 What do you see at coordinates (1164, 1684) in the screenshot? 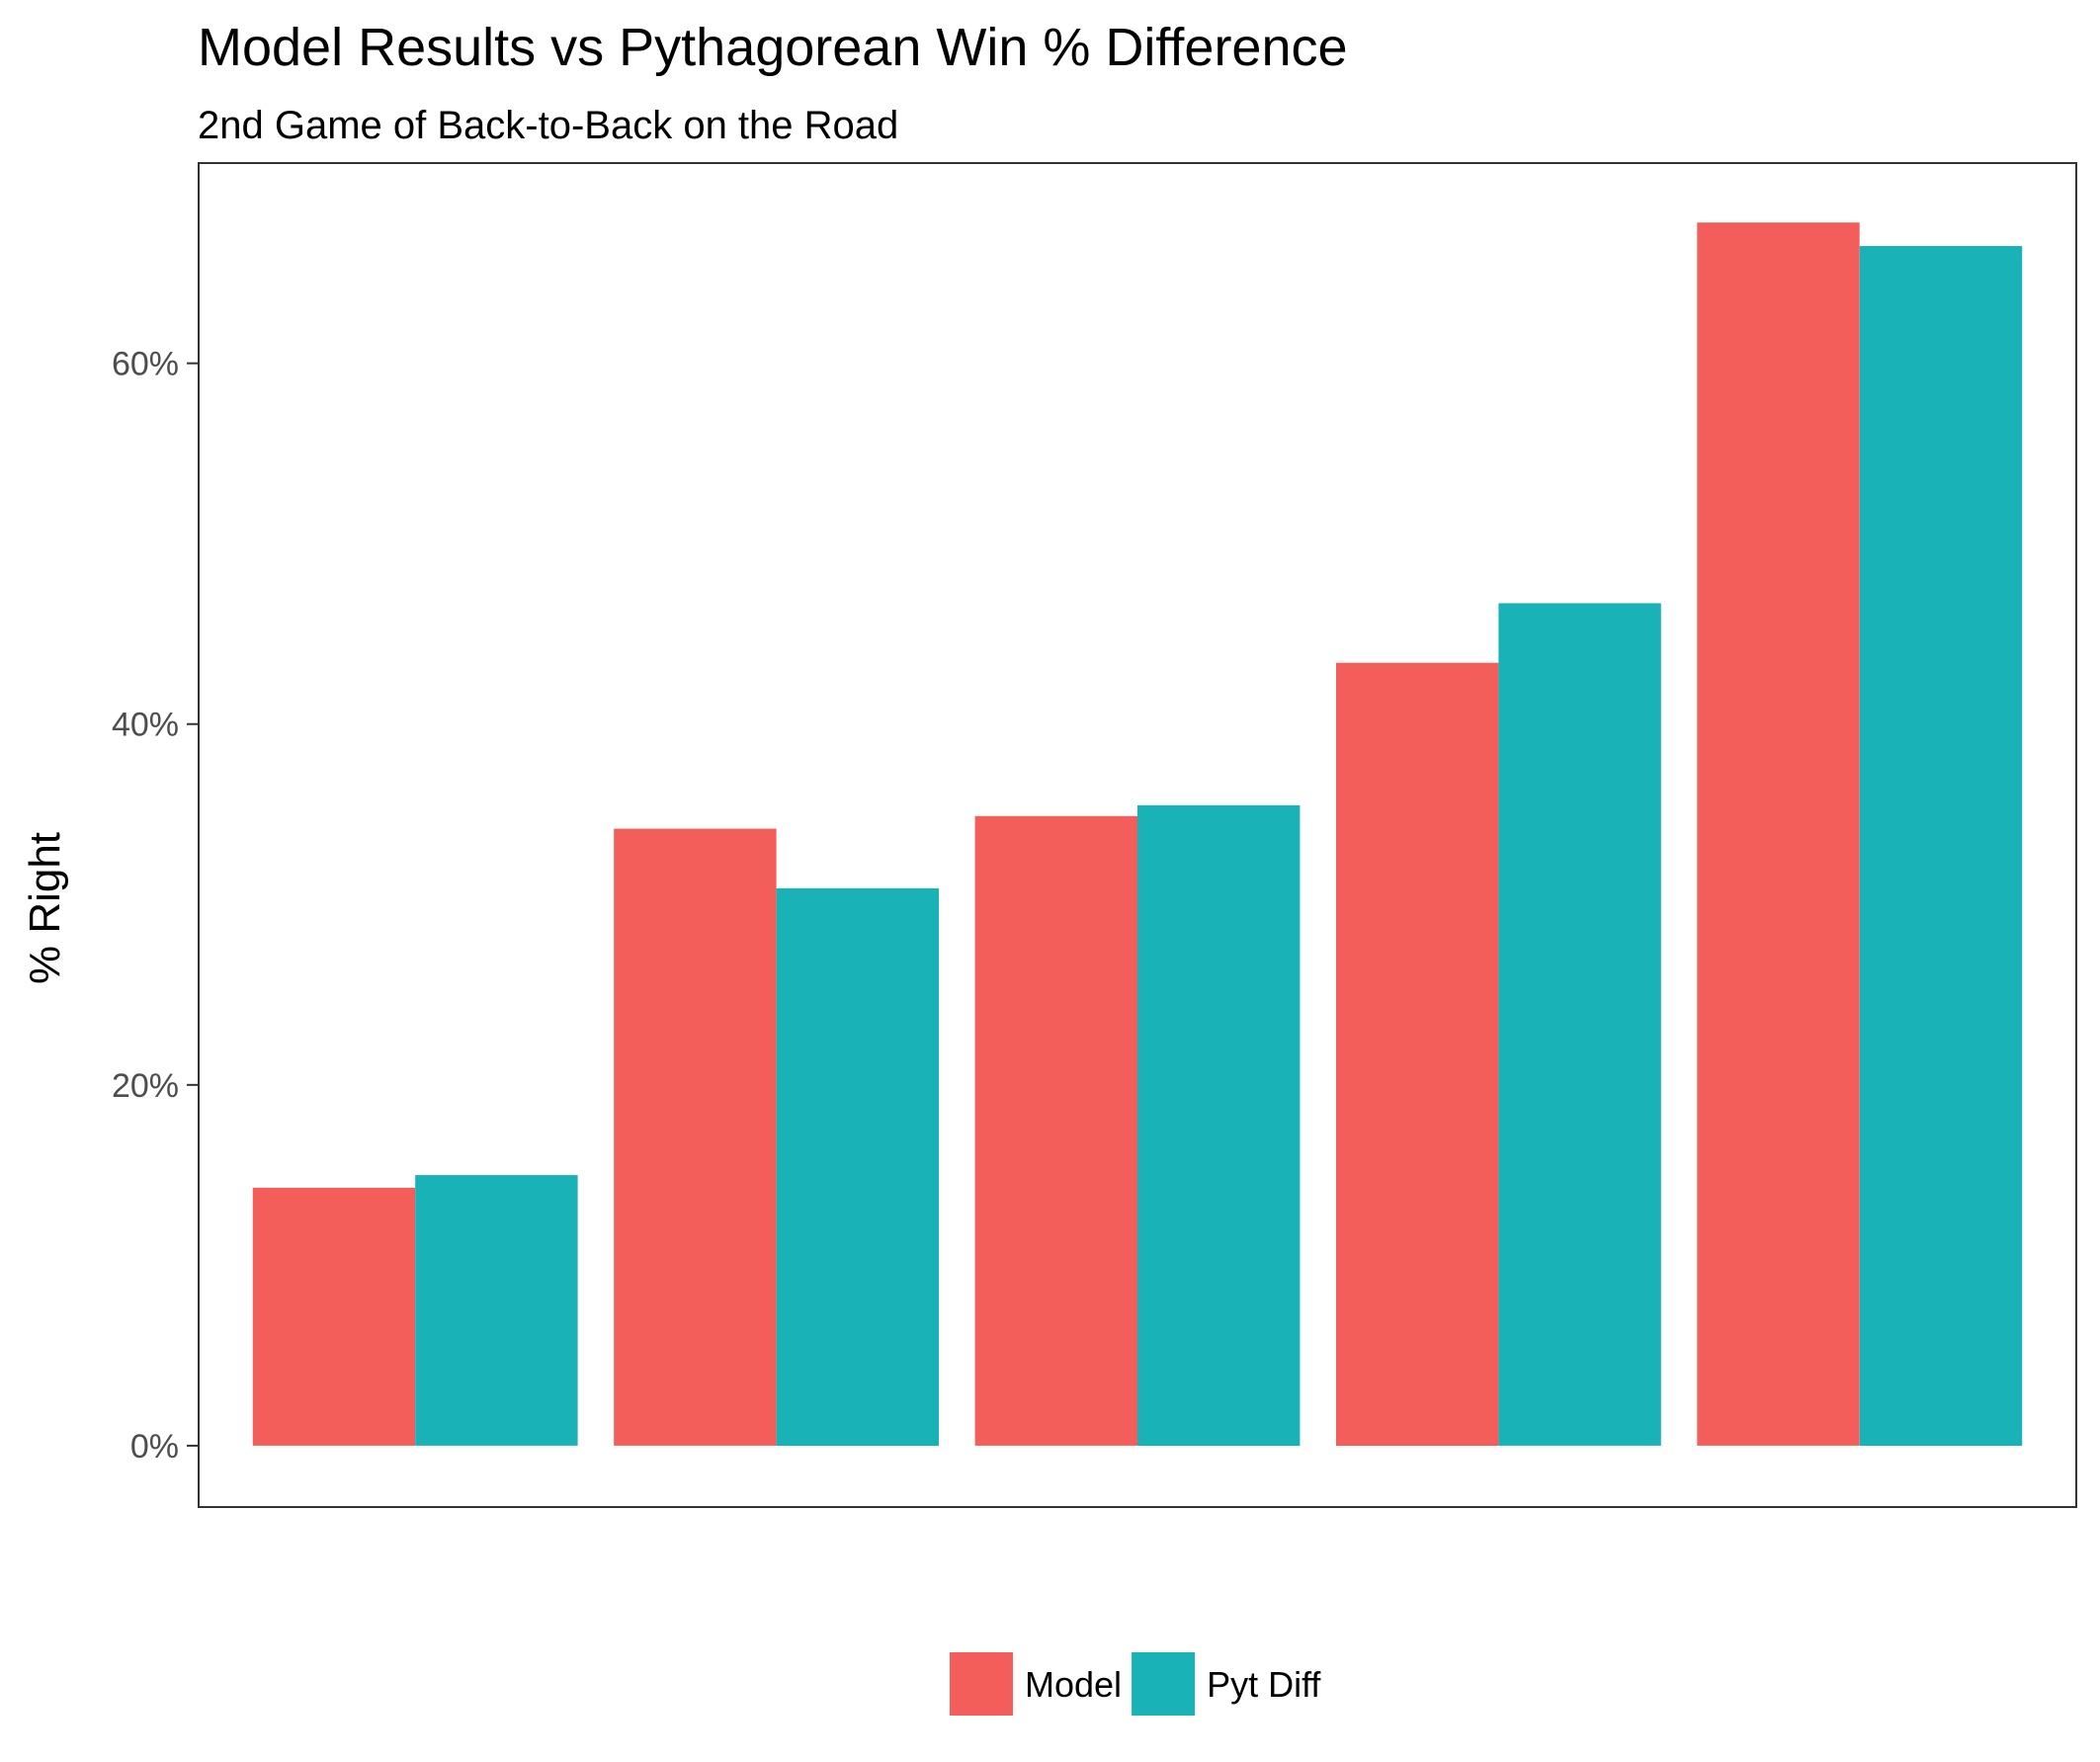
I see `legend-key-pyt-diff` at bounding box center [1164, 1684].